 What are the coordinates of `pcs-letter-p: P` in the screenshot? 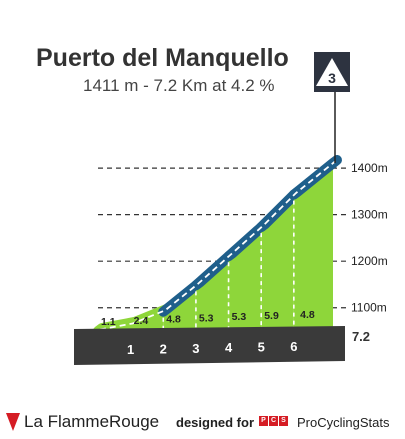 It's located at (263, 421).